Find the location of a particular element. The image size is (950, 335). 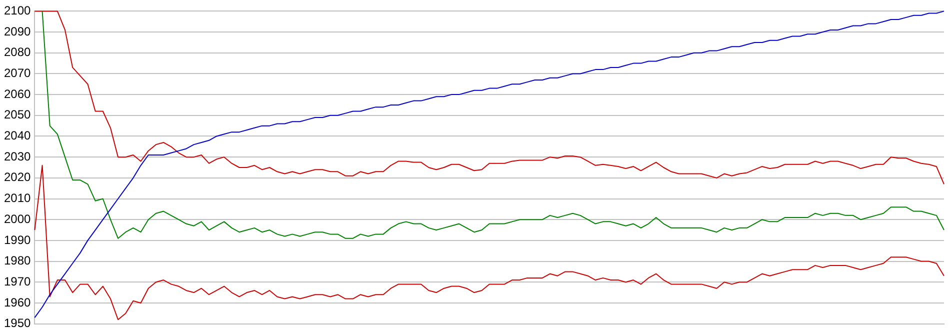

y-tick-label: 2030 is located at coordinates (18, 156).